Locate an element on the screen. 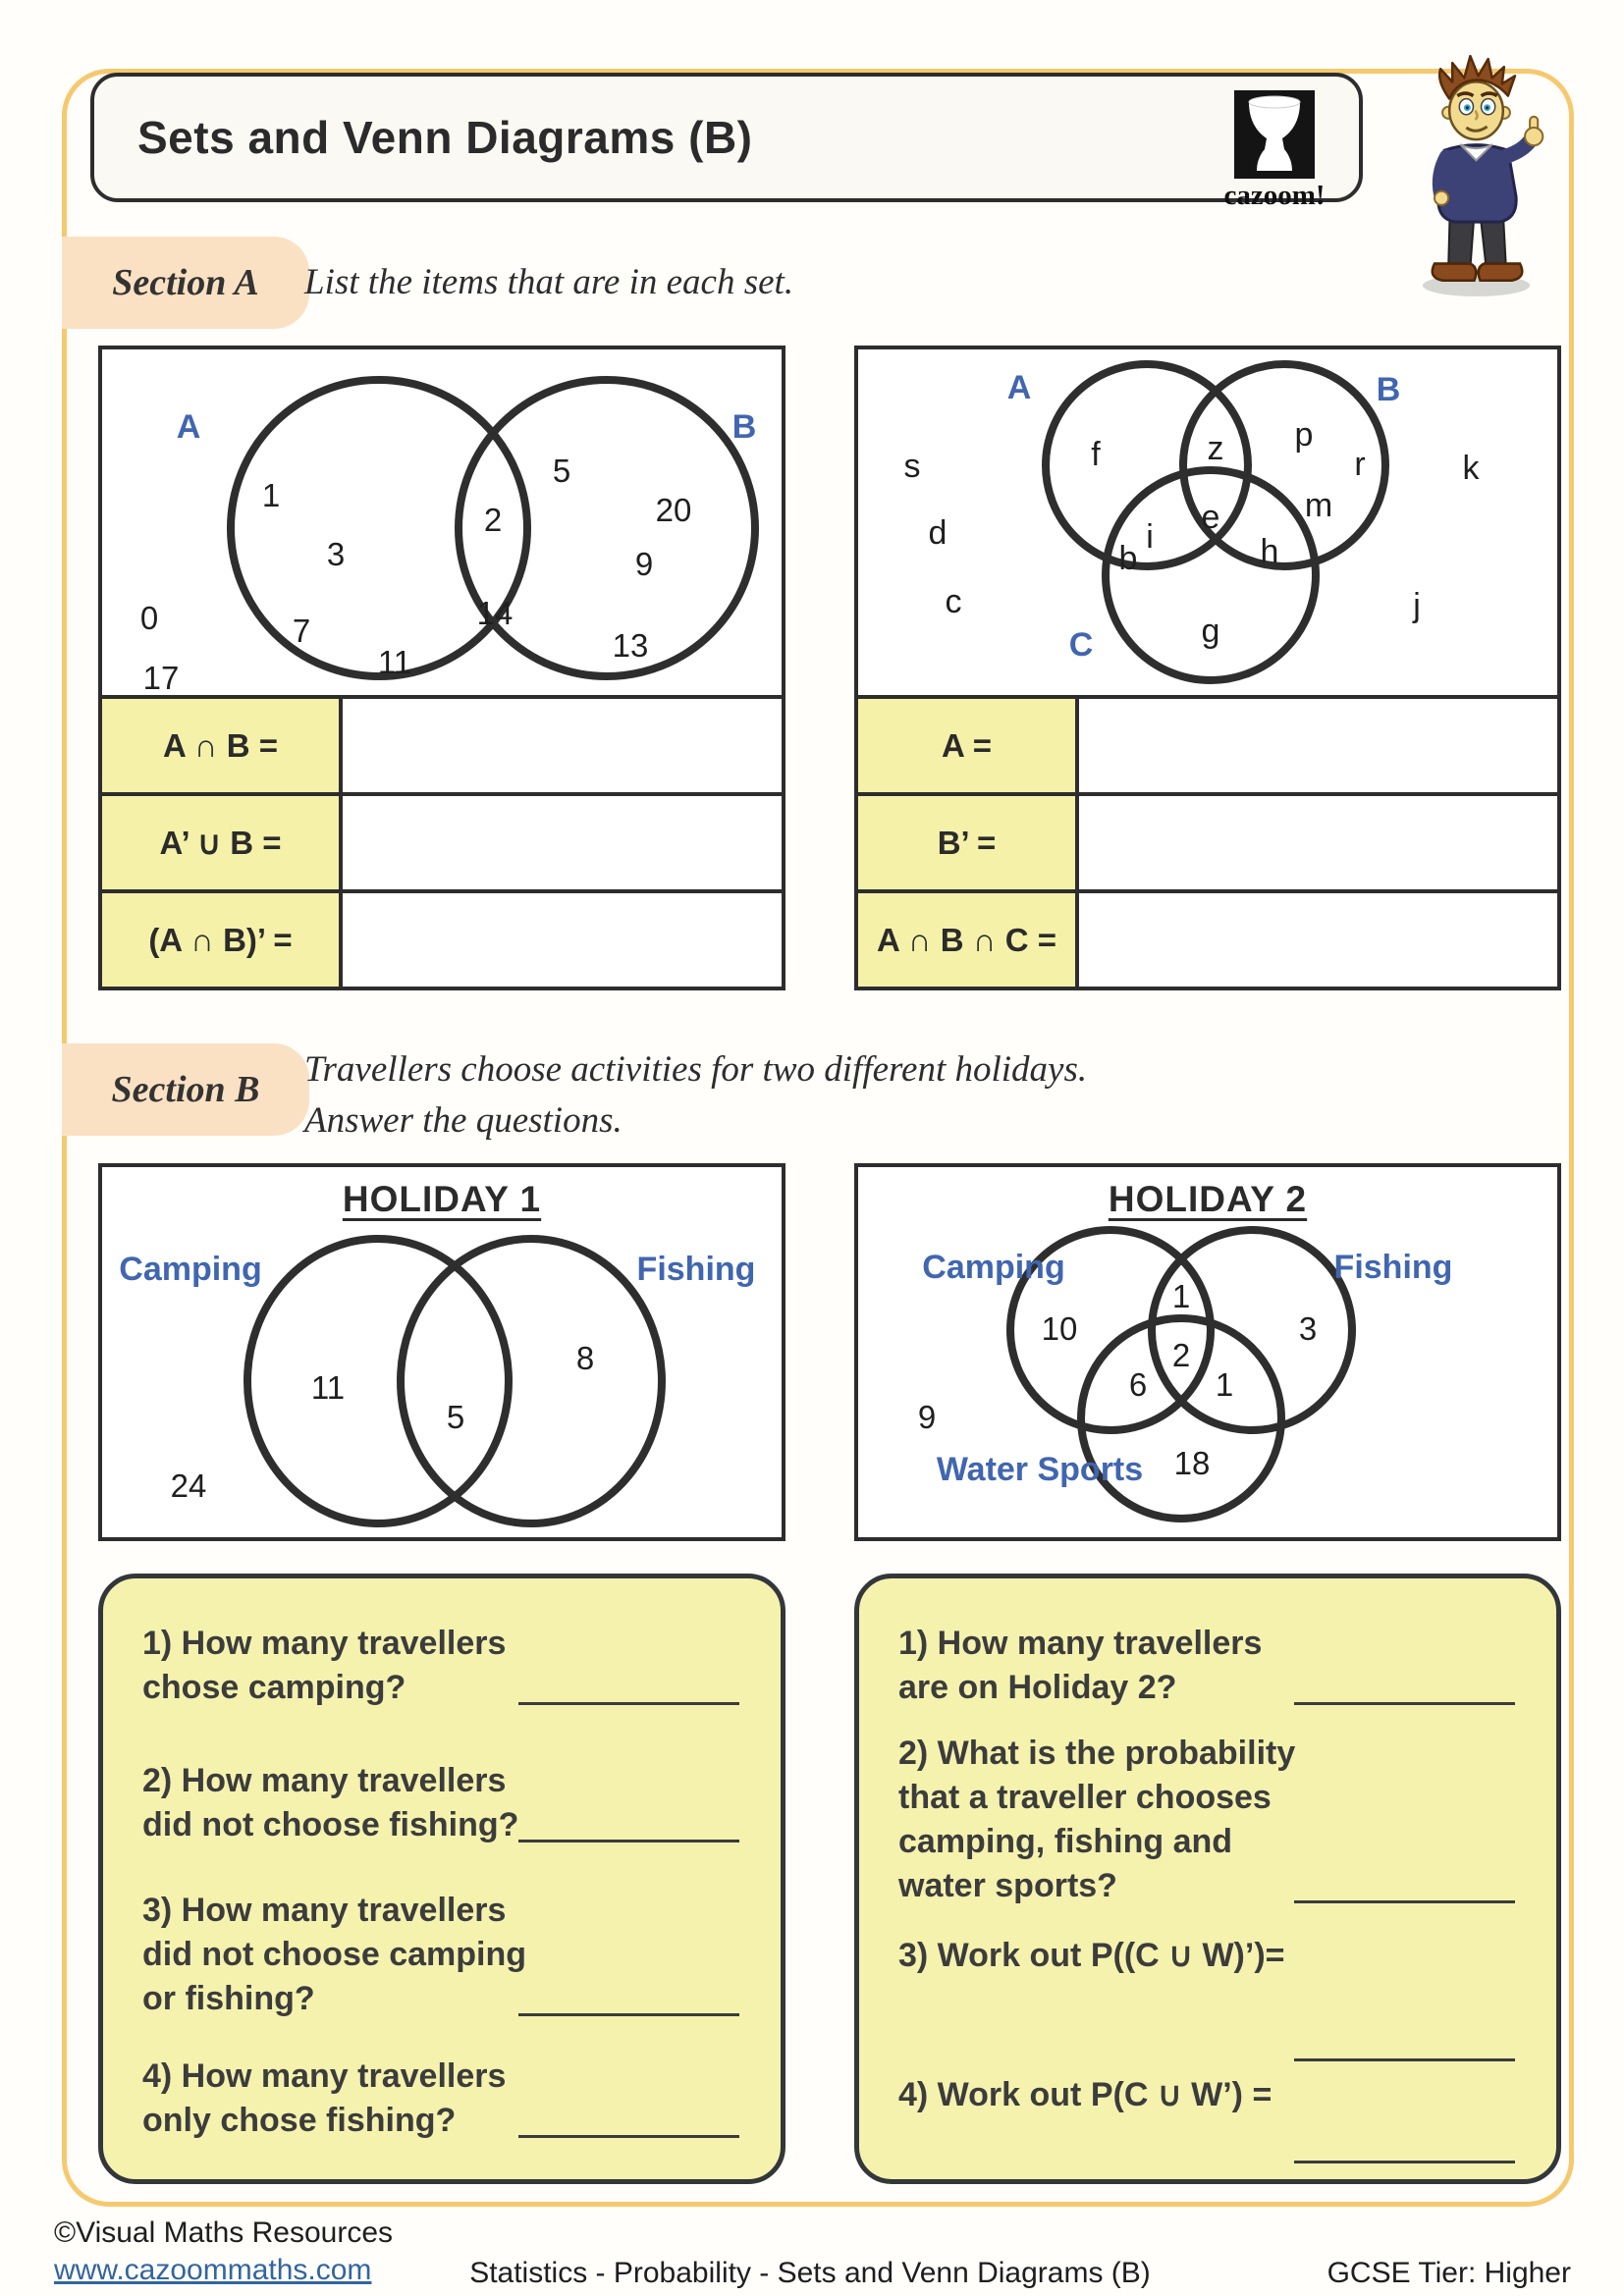 This screenshot has width=1624, height=2296. question-1: 1) How many travellers are on Holiday 2? is located at coordinates (1207, 1666).